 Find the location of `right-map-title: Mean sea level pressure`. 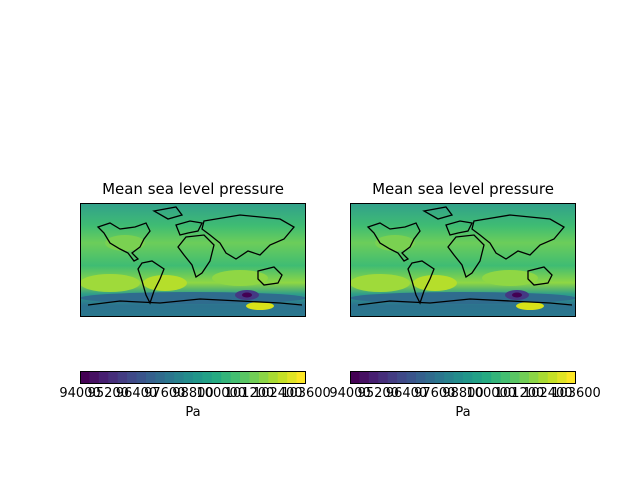

right-map-title: Mean sea level pressure is located at coordinates (463, 189).